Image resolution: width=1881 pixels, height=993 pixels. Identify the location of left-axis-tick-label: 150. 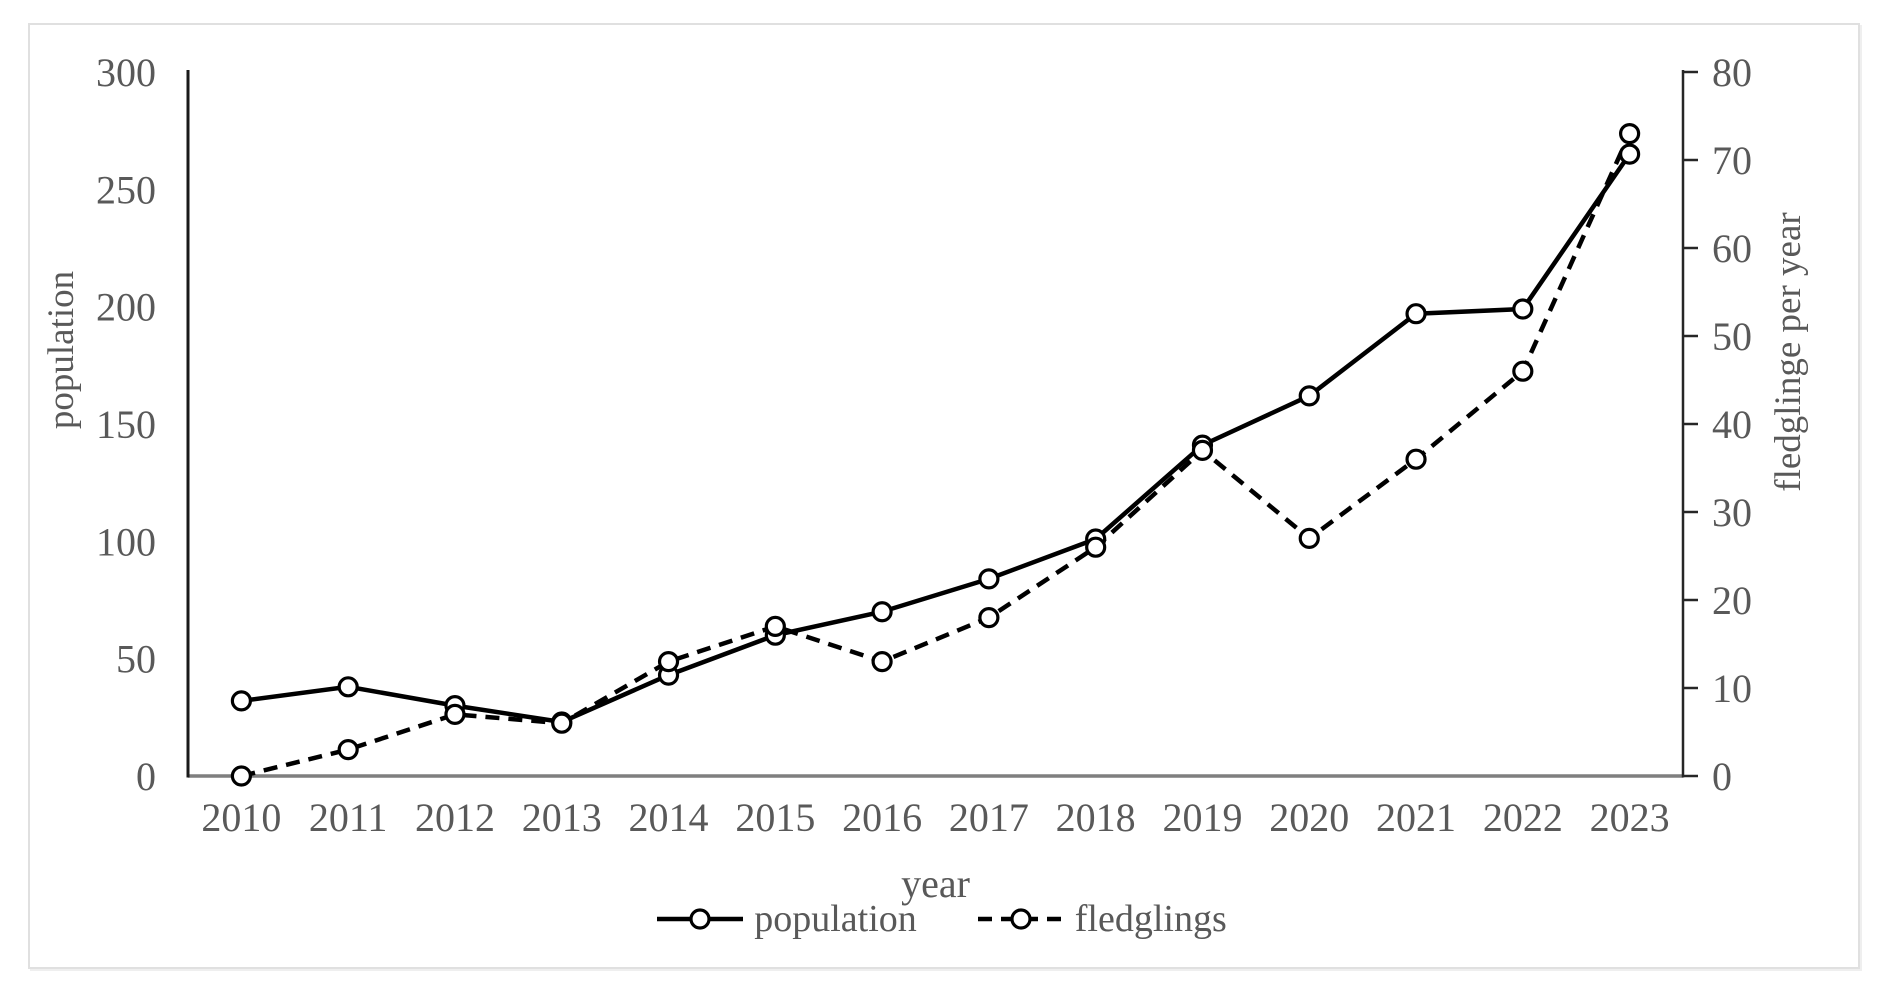
(126, 424).